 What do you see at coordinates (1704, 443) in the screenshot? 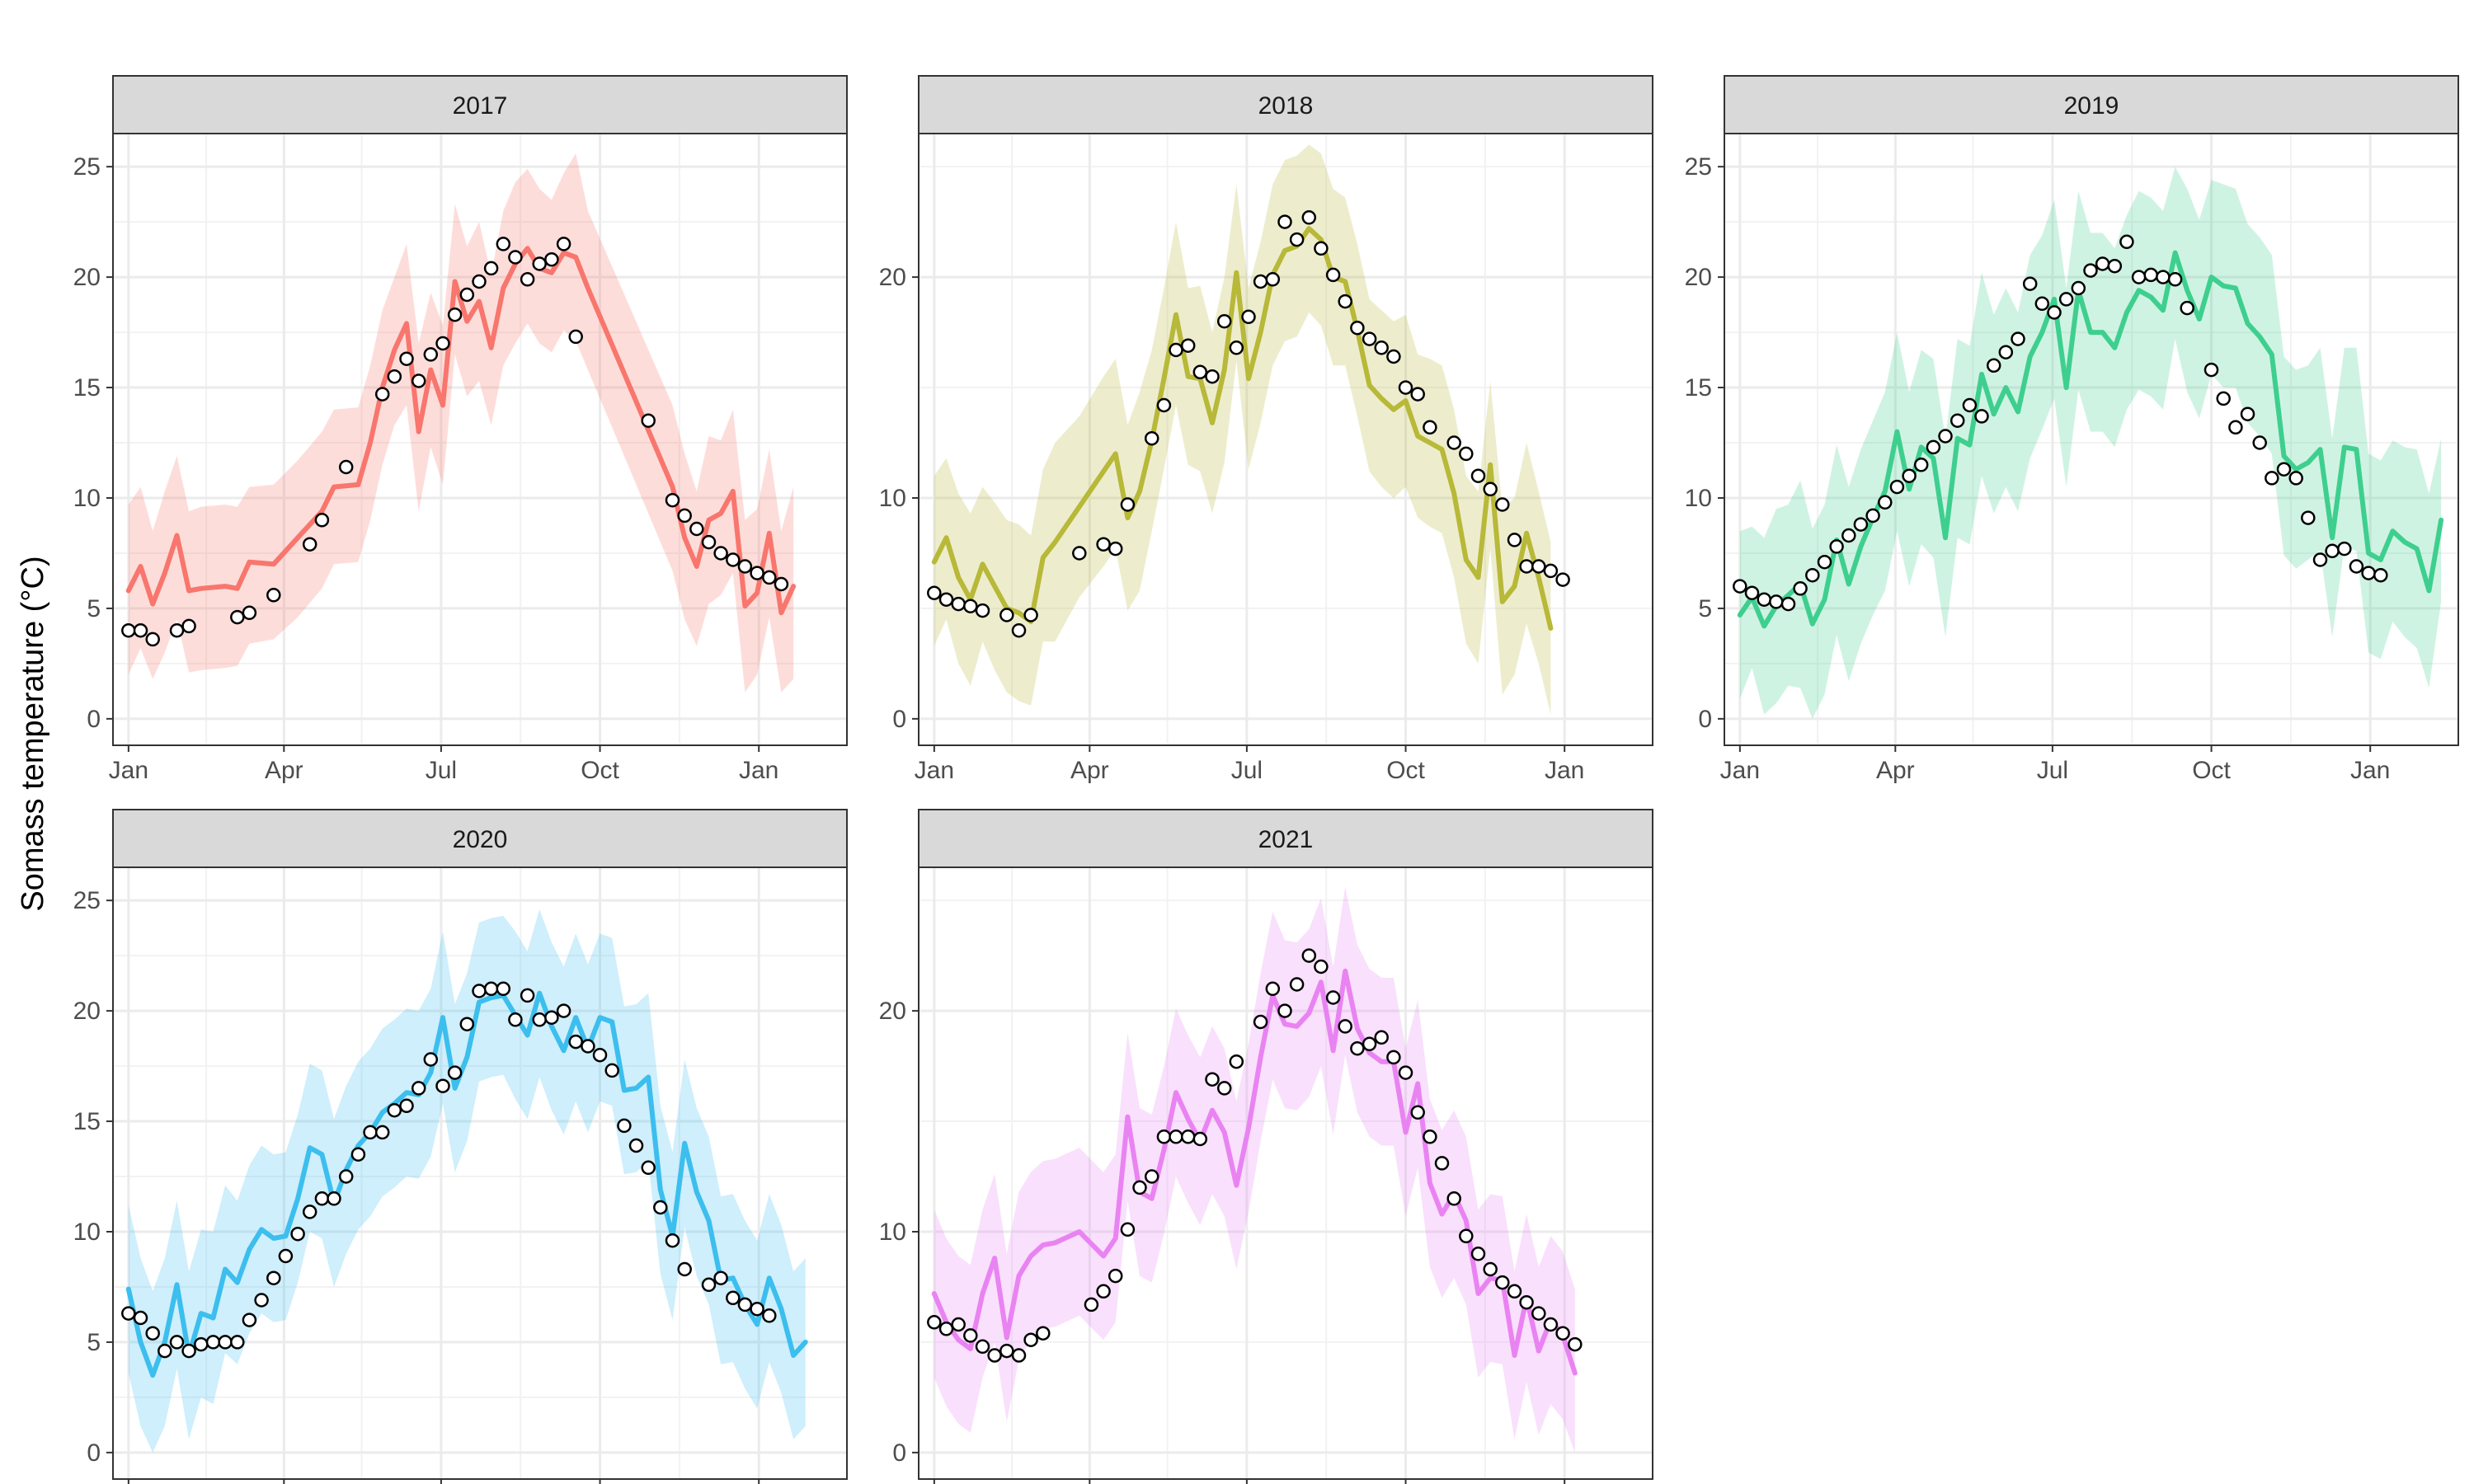
I see `y-axis: 0 5 10 15 20 25` at bounding box center [1704, 443].